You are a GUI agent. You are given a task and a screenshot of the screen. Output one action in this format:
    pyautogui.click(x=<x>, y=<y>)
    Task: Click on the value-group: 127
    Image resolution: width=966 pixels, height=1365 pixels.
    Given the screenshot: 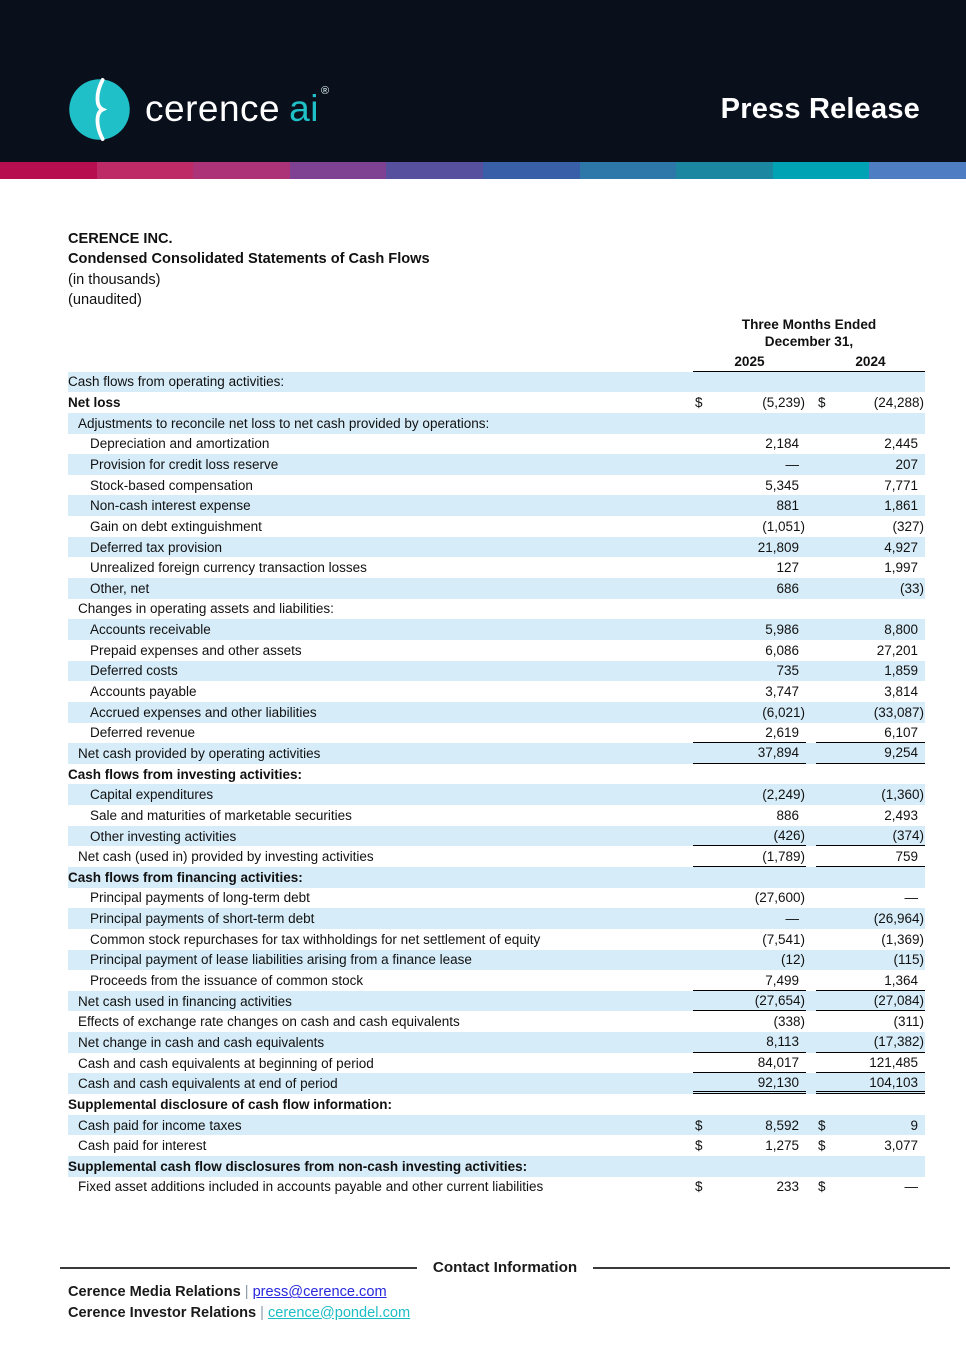 What is the action you would take?
    pyautogui.click(x=749, y=567)
    